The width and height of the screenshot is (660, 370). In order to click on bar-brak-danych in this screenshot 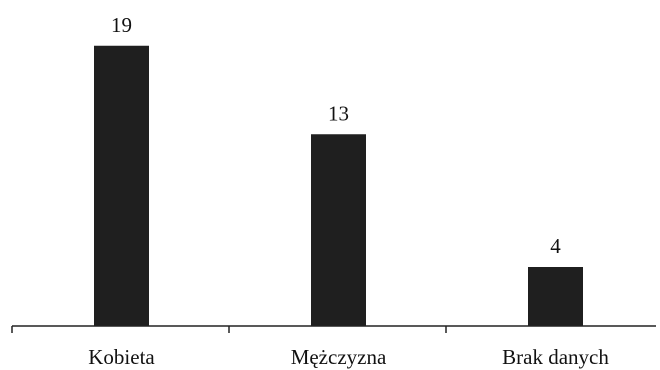, I will do `click(555, 296)`.